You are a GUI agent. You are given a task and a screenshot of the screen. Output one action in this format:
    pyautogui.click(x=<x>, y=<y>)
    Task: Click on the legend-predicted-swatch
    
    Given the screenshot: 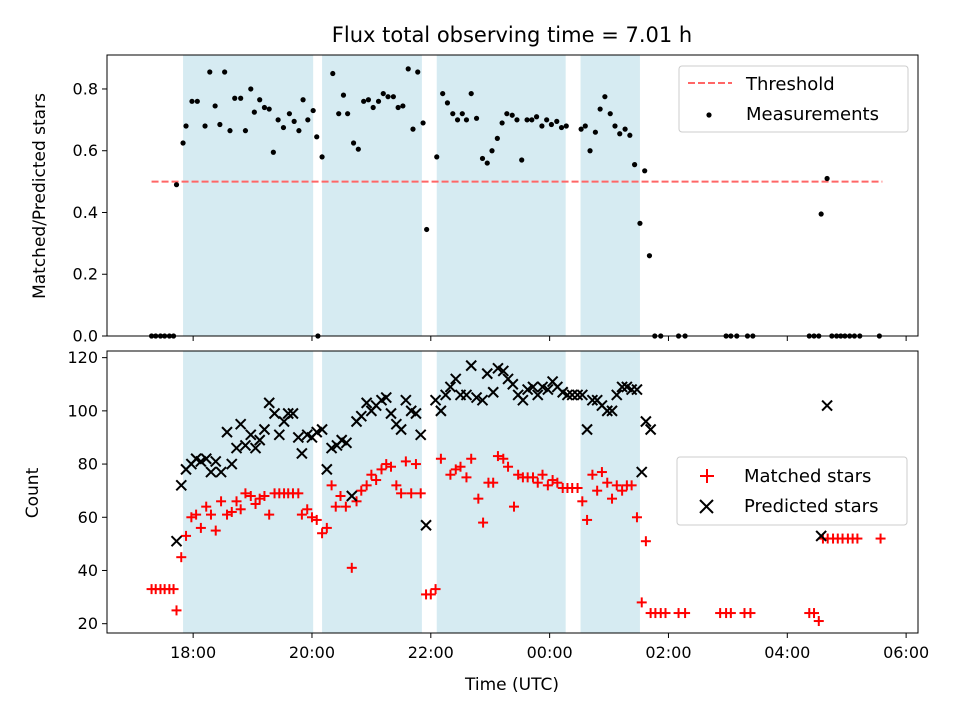 What is the action you would take?
    pyautogui.click(x=706, y=506)
    